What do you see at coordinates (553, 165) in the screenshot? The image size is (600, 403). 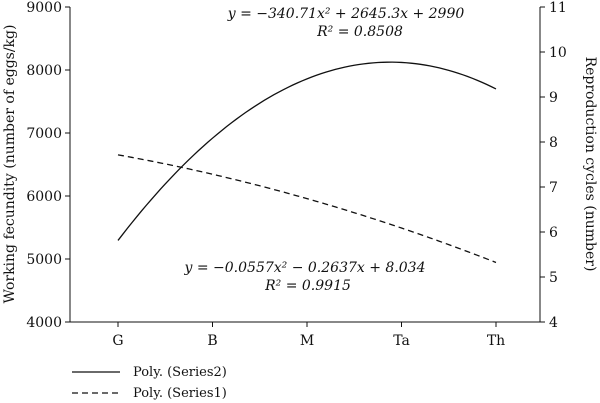 I see `right-axis-ticks: 4 5 6 7 8 9 10 11` at bounding box center [553, 165].